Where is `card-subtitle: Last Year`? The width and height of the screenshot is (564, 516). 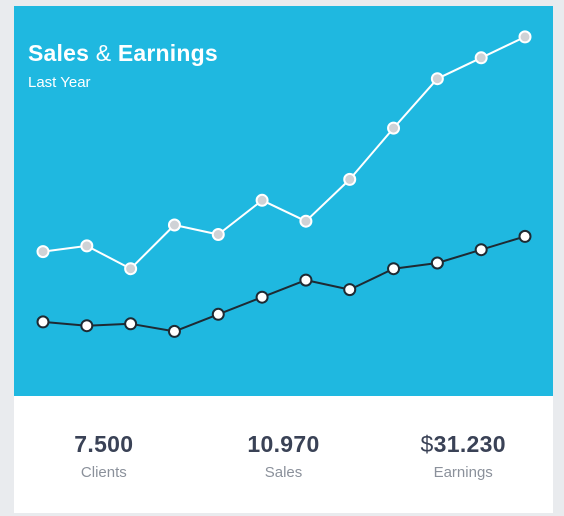 card-subtitle: Last Year is located at coordinates (59, 82).